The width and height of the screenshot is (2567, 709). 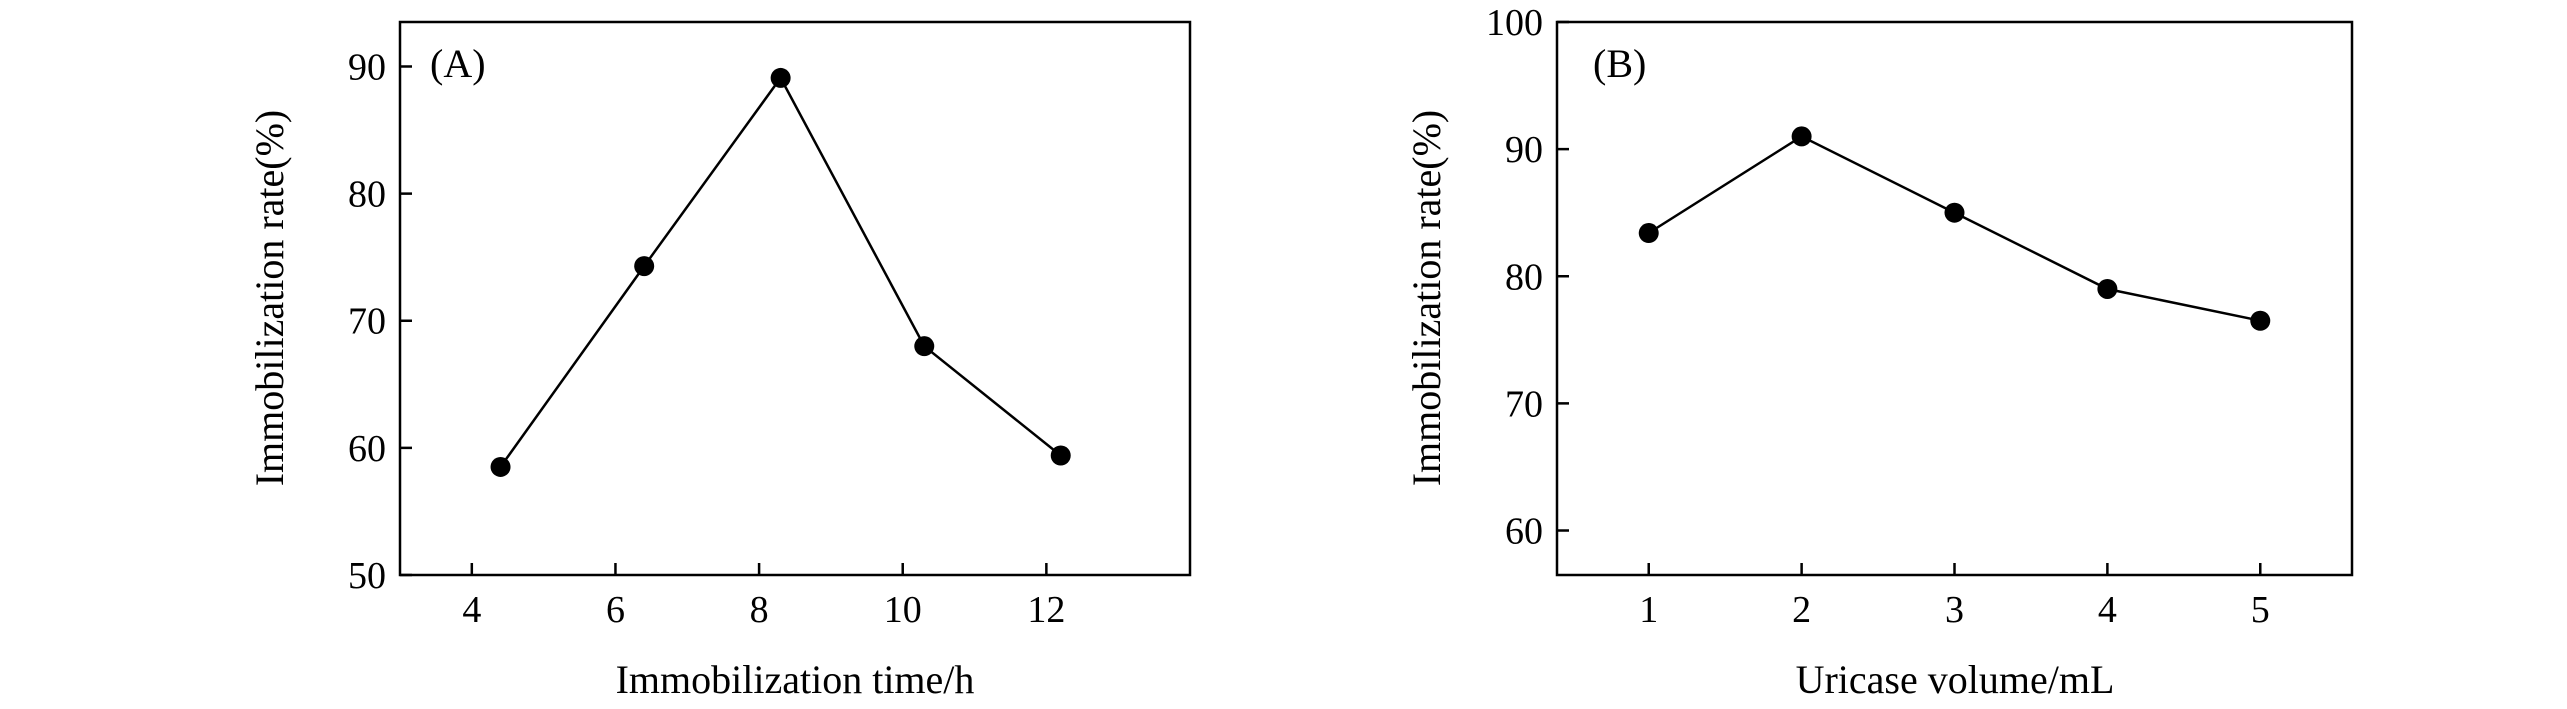 I want to click on y-tick-label: 100, so click(x=1514, y=23).